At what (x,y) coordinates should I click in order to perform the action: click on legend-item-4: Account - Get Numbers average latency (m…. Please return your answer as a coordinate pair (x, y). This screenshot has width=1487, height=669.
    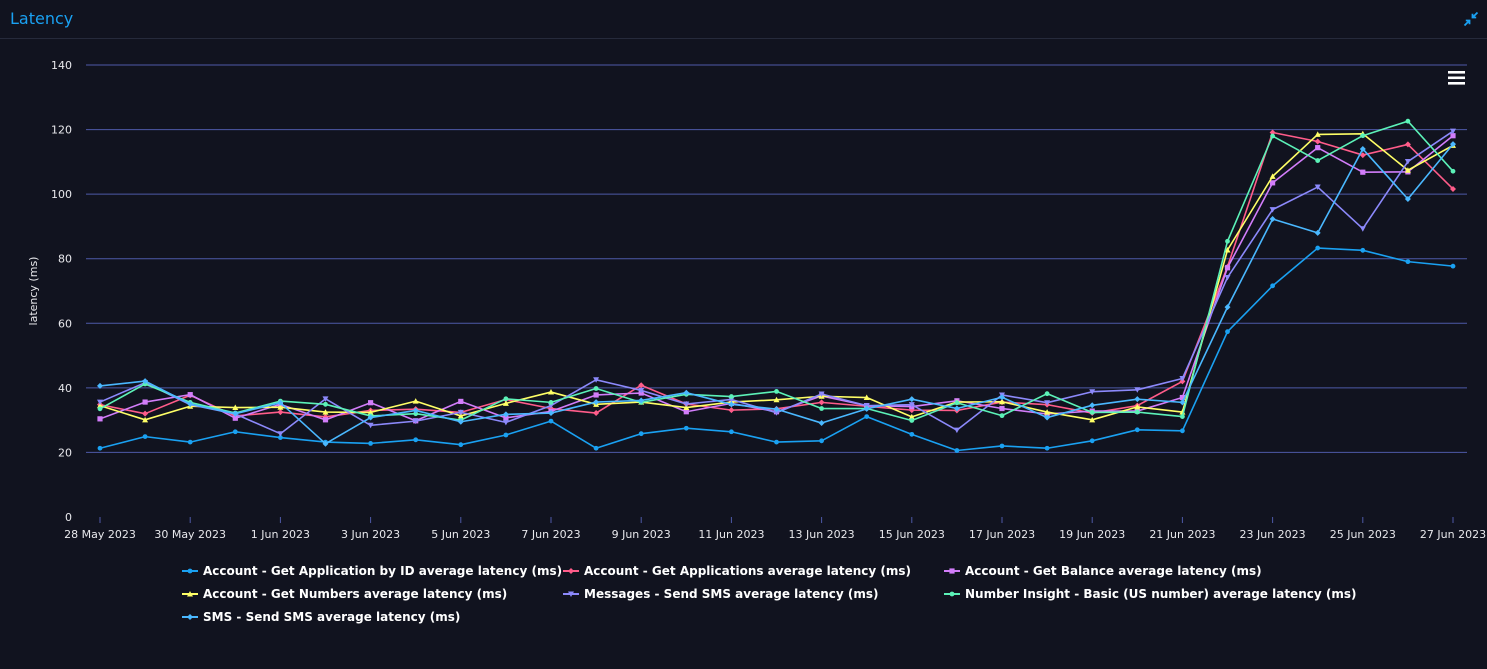
    Looking at the image, I should click on (355, 594).